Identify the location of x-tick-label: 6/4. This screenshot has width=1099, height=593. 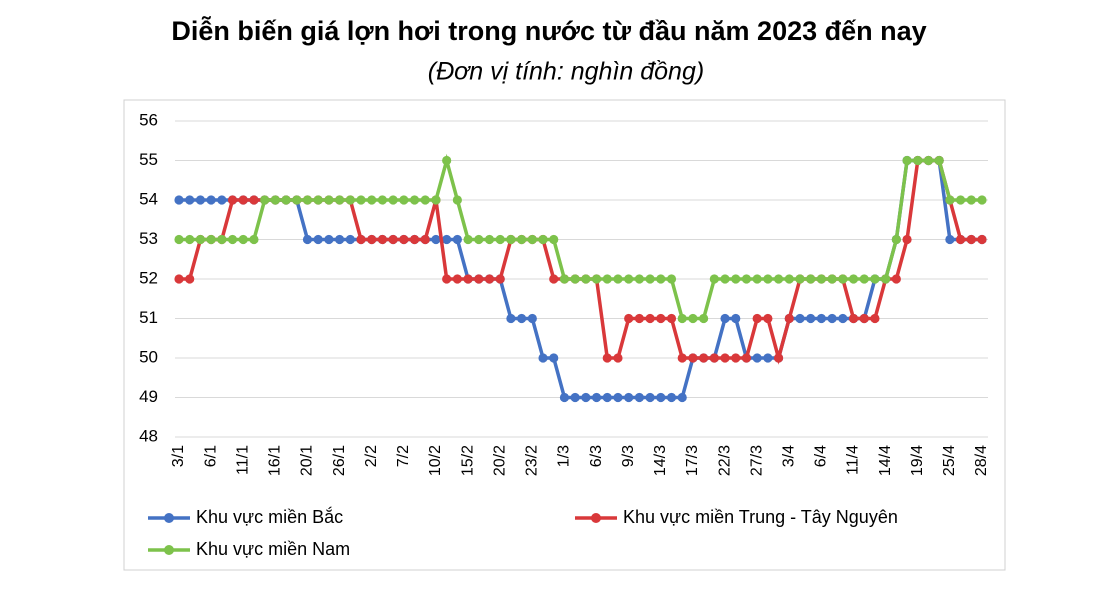
(821, 456).